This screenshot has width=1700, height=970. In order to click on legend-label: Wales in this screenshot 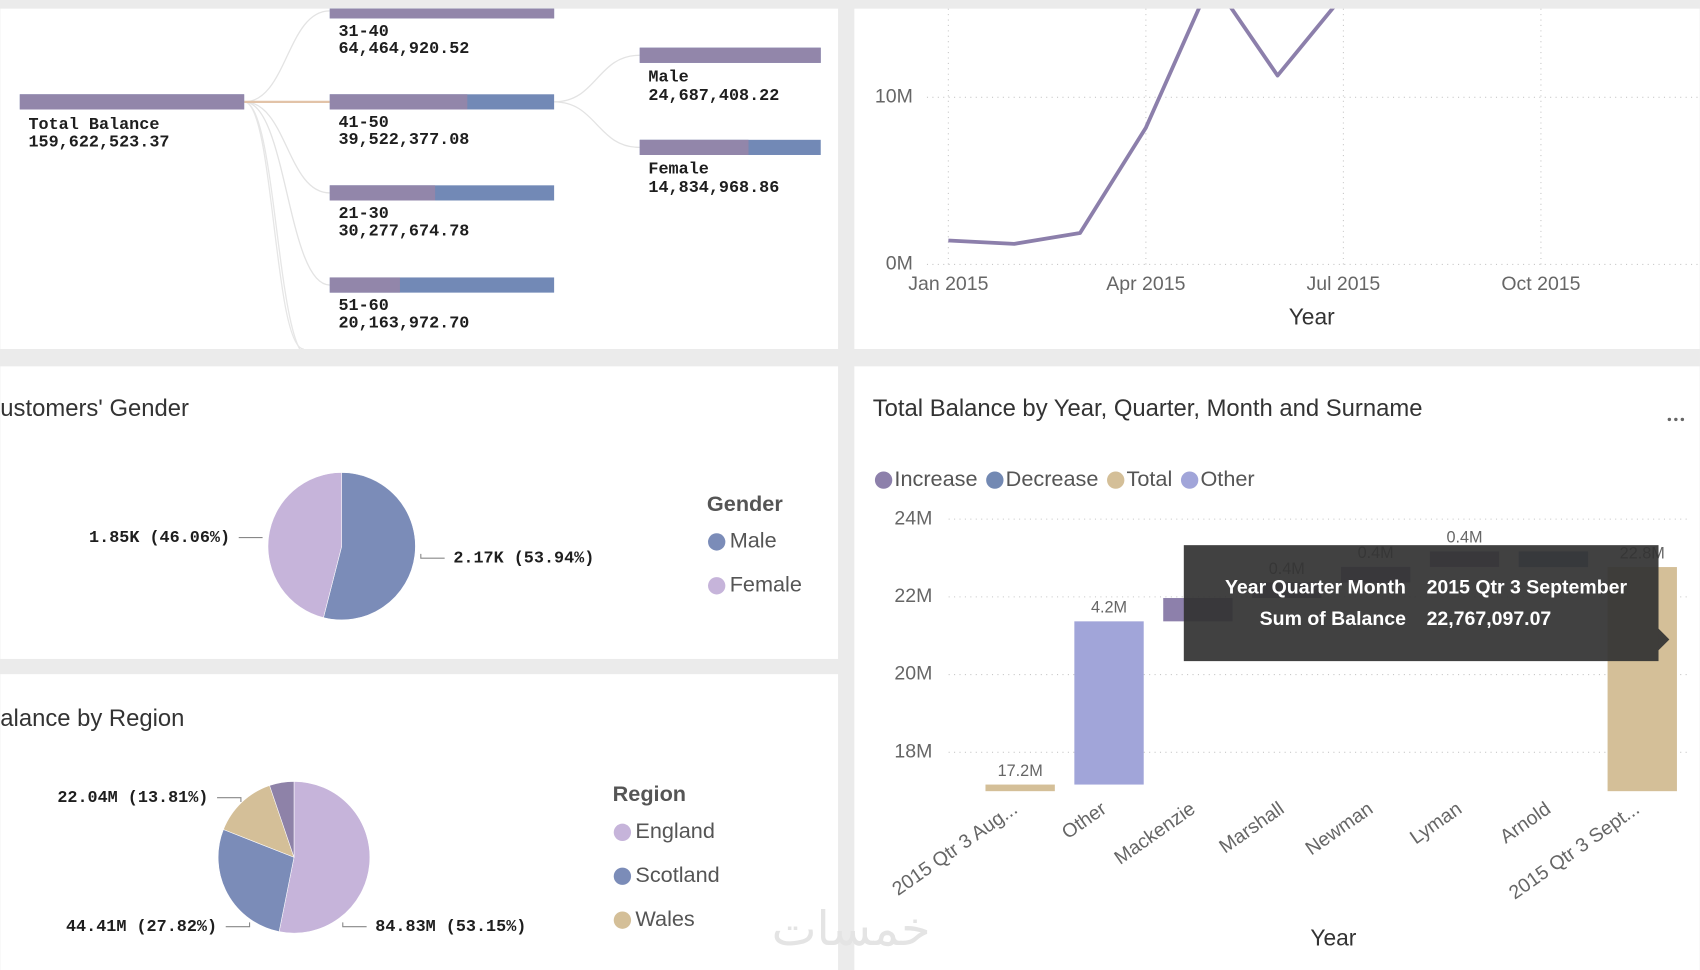, I will do `click(665, 918)`.